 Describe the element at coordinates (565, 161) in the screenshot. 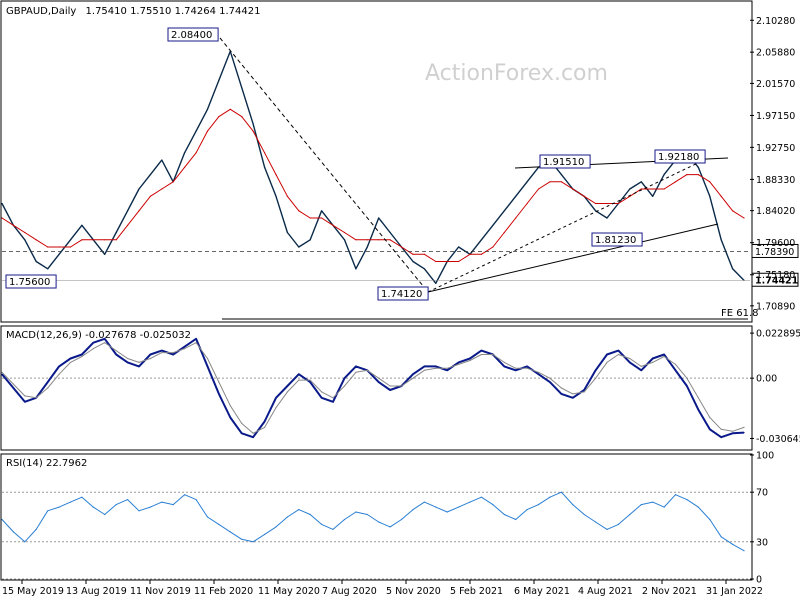

I see `annotation-box` at that location.